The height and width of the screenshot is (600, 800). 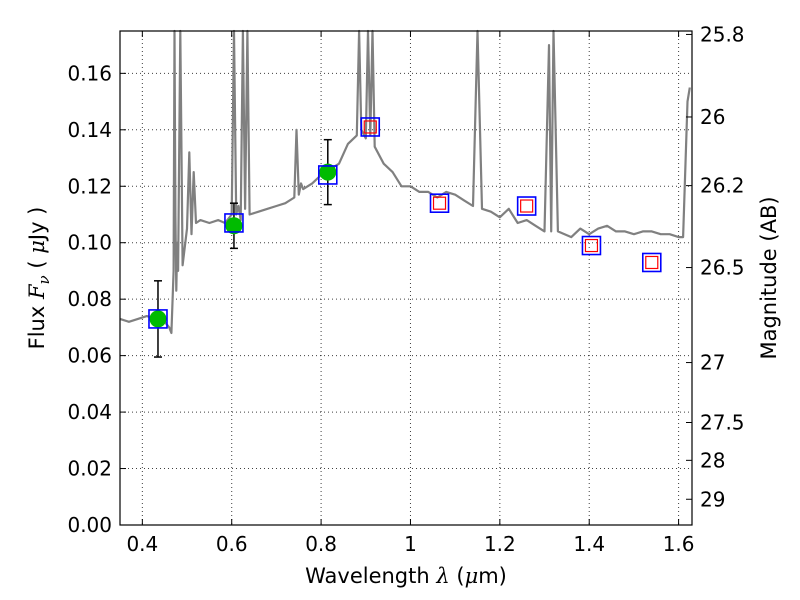 I want to click on y2-tick-label-4: 27, so click(x=712, y=363).